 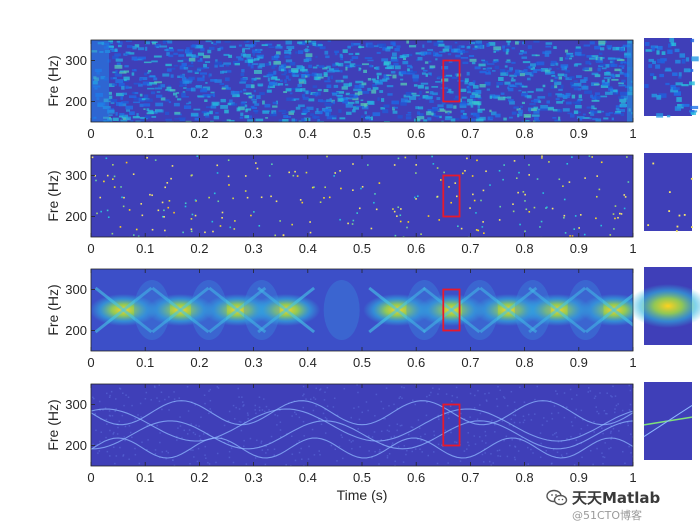 I want to click on y-tick-label: 200, so click(x=76, y=445).